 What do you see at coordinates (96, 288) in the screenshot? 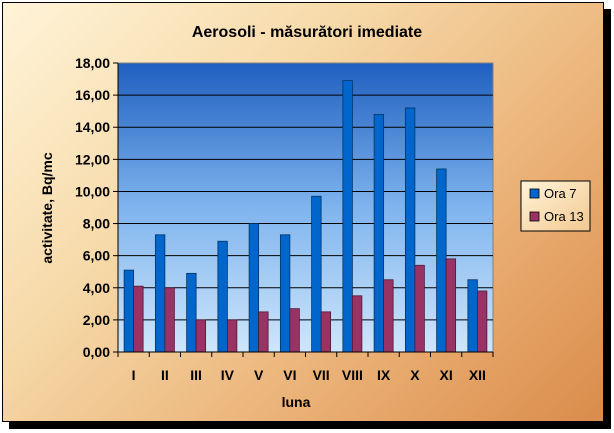
I see `y-tick-label: 4,00` at bounding box center [96, 288].